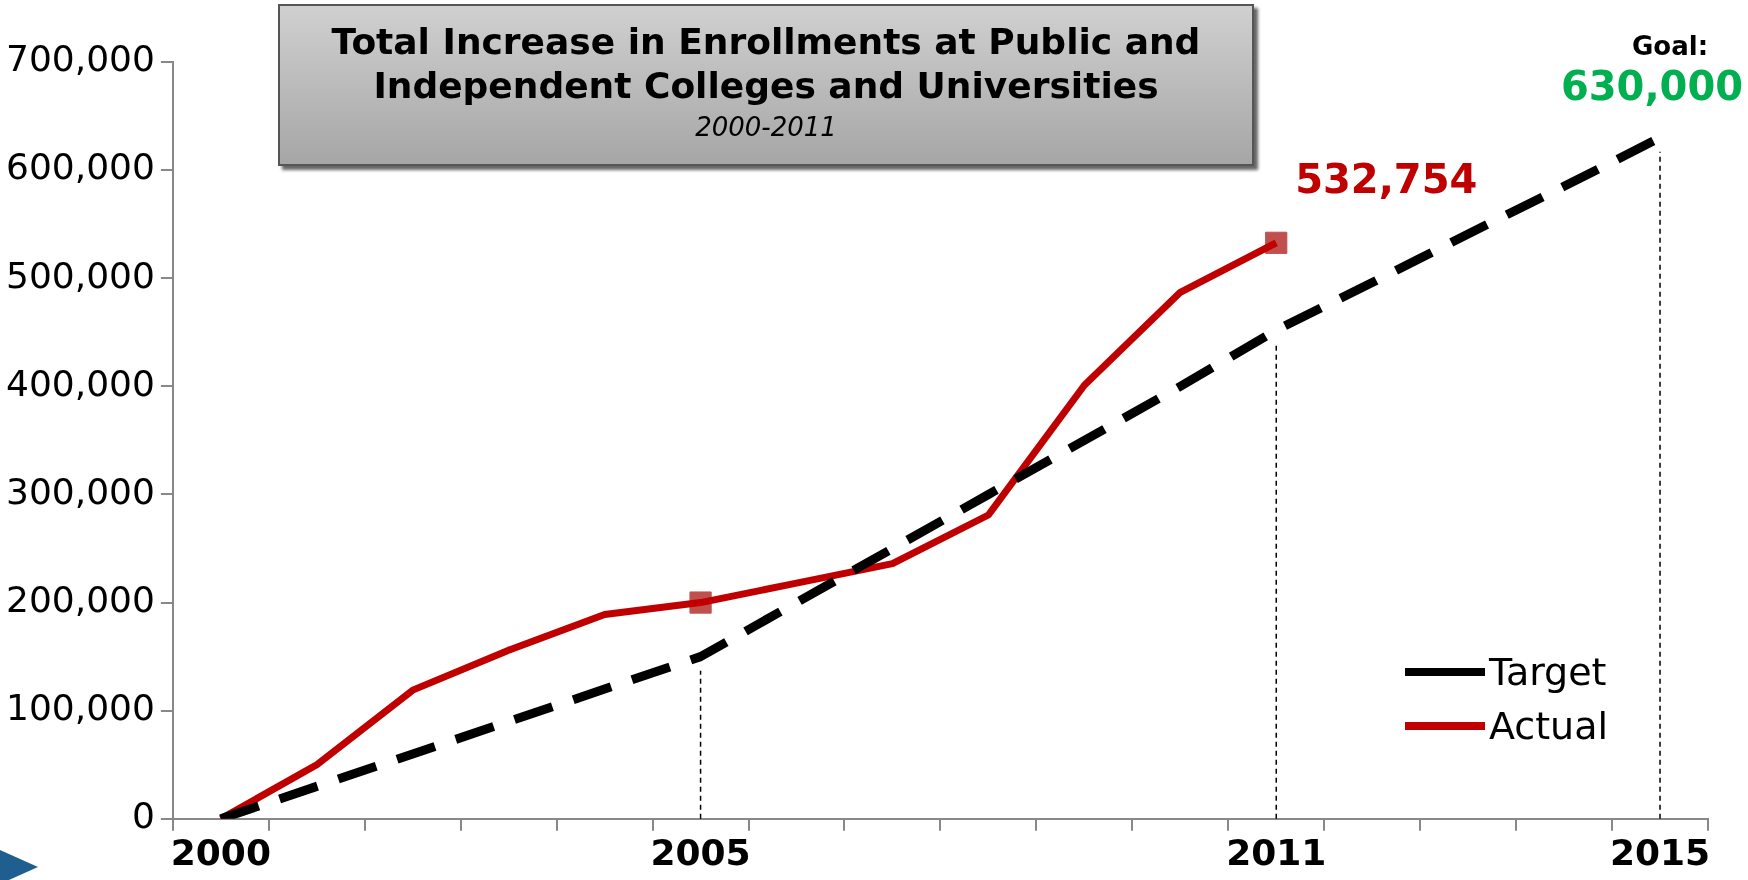 This screenshot has width=1748, height=880. Describe the element at coordinates (1652, 86) in the screenshot. I see `annotation: 630,000` at that location.